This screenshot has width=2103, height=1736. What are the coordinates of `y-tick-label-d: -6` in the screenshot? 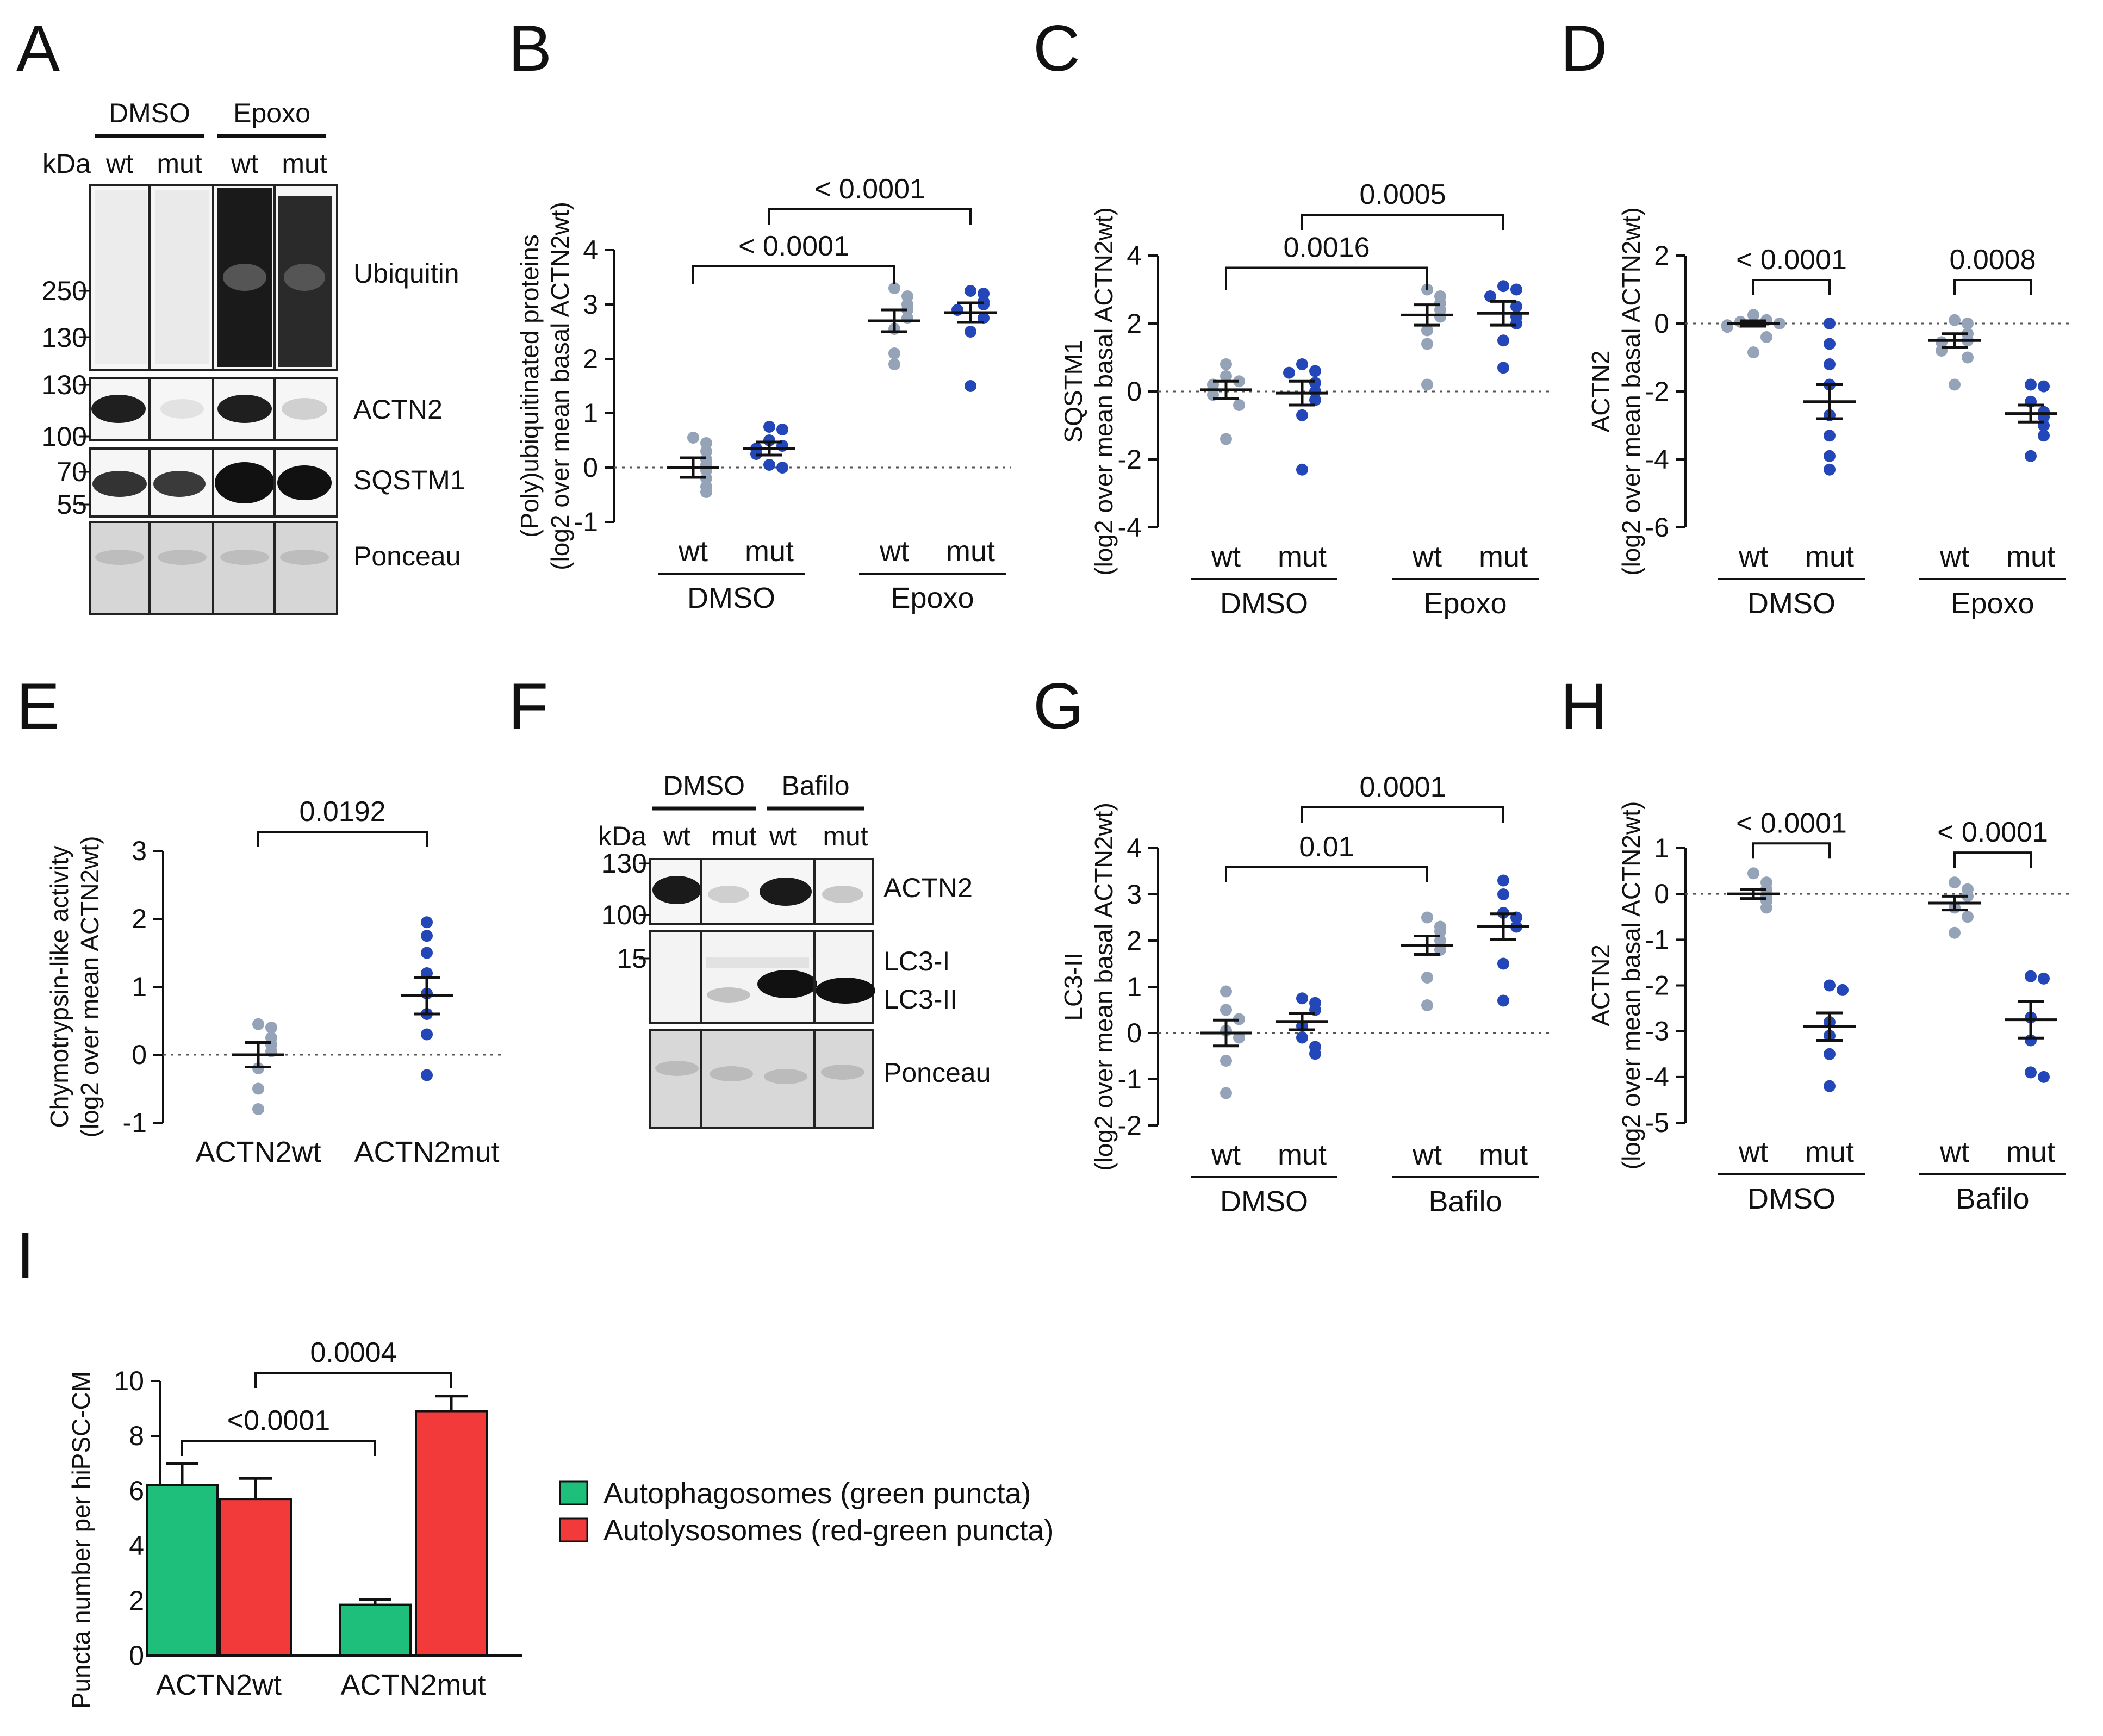 It's located at (1657, 527).